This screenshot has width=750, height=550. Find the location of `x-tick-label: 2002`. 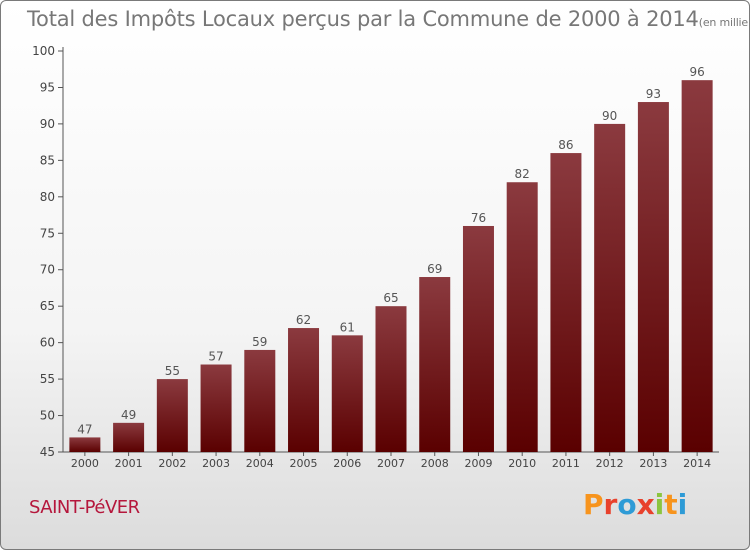

x-tick-label: 2002 is located at coordinates (172, 463).